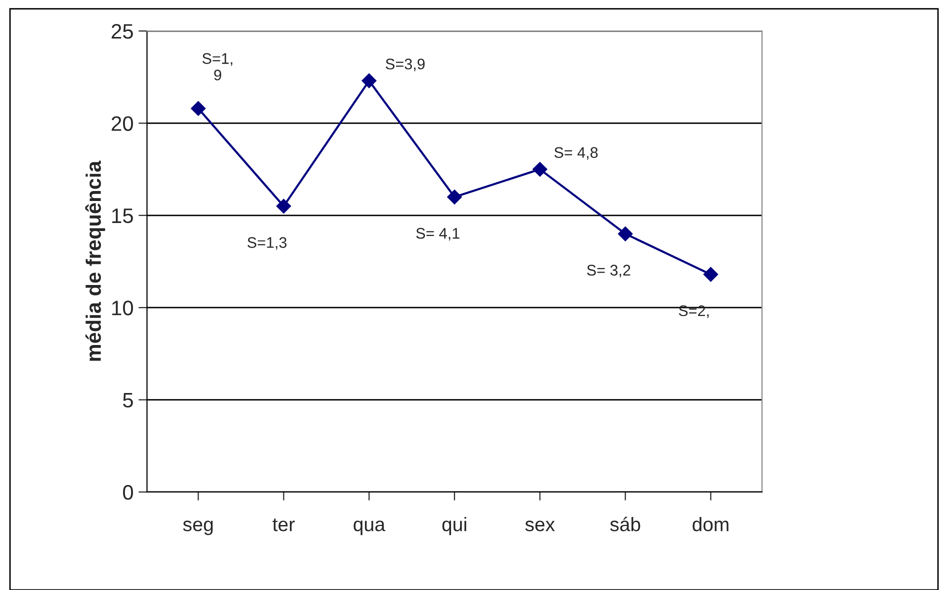 This screenshot has height=590, width=948. What do you see at coordinates (693, 311) in the screenshot?
I see `annotation: S=2,` at bounding box center [693, 311].